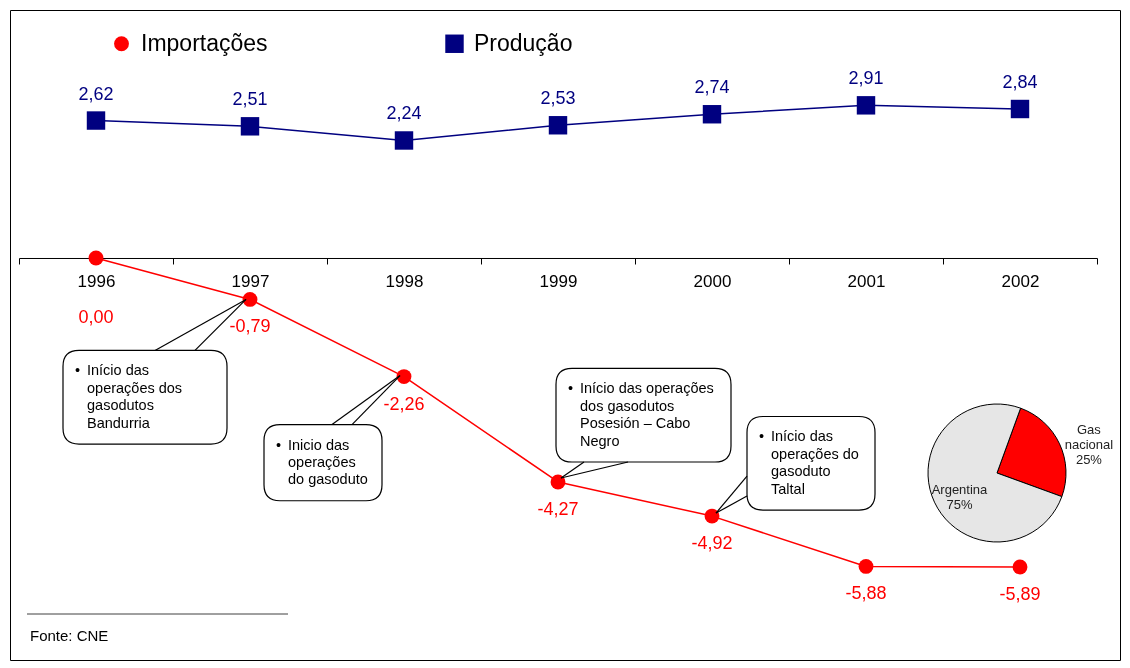  Describe the element at coordinates (250, 99) in the screenshot. I see `data-label: 2,51` at that location.